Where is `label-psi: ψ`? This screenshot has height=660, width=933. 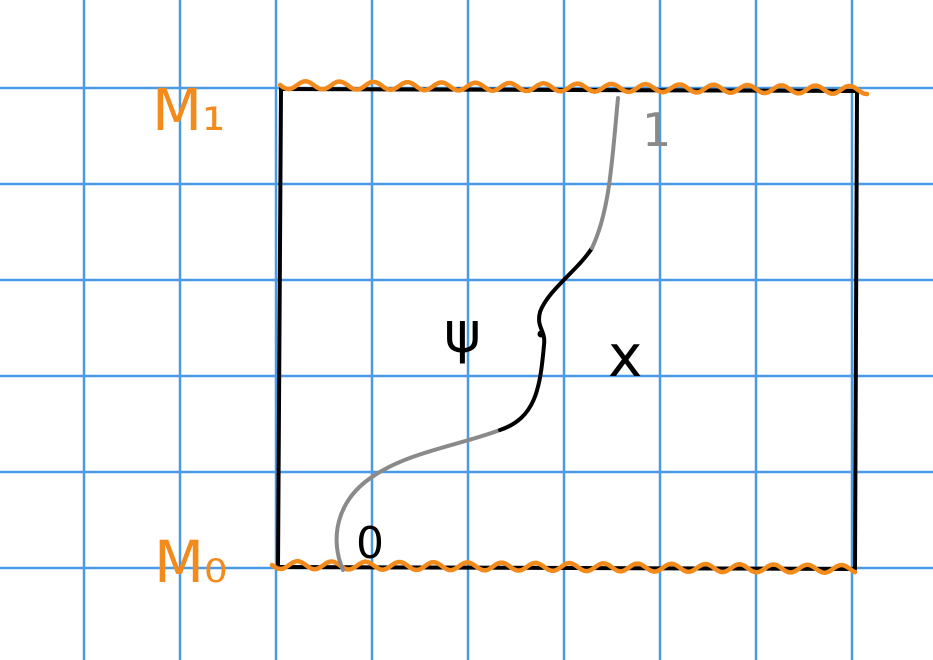 label-psi: ψ is located at coordinates (462, 333).